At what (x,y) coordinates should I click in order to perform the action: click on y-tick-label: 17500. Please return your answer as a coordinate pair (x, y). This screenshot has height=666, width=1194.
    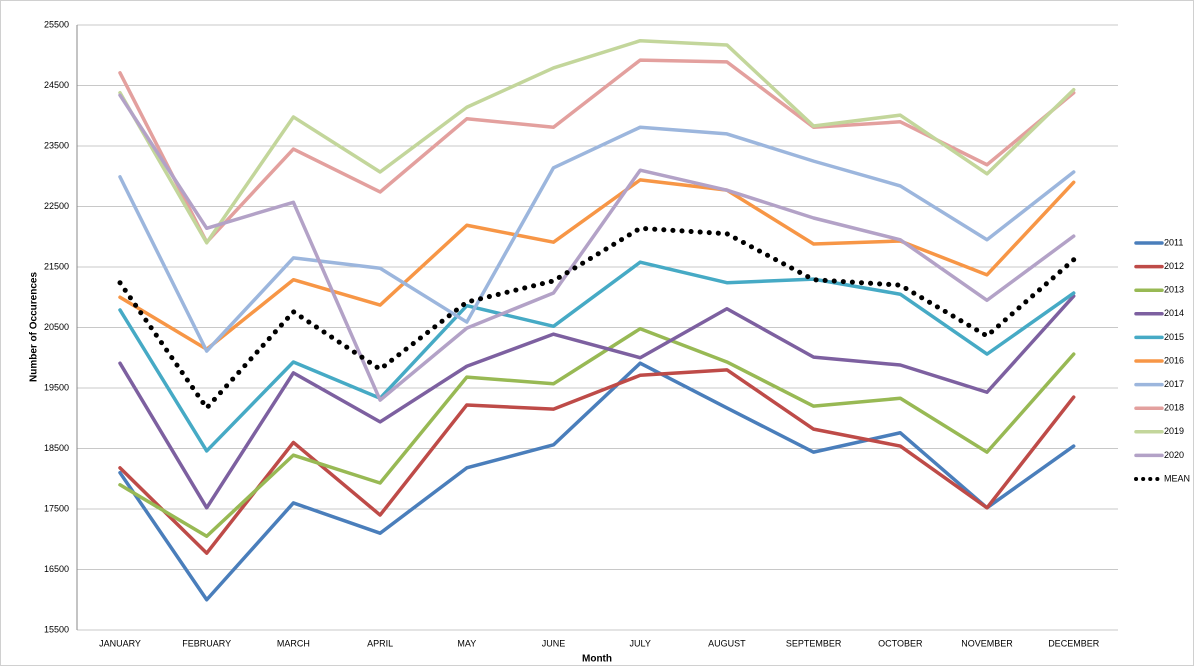
    Looking at the image, I should click on (56, 508).